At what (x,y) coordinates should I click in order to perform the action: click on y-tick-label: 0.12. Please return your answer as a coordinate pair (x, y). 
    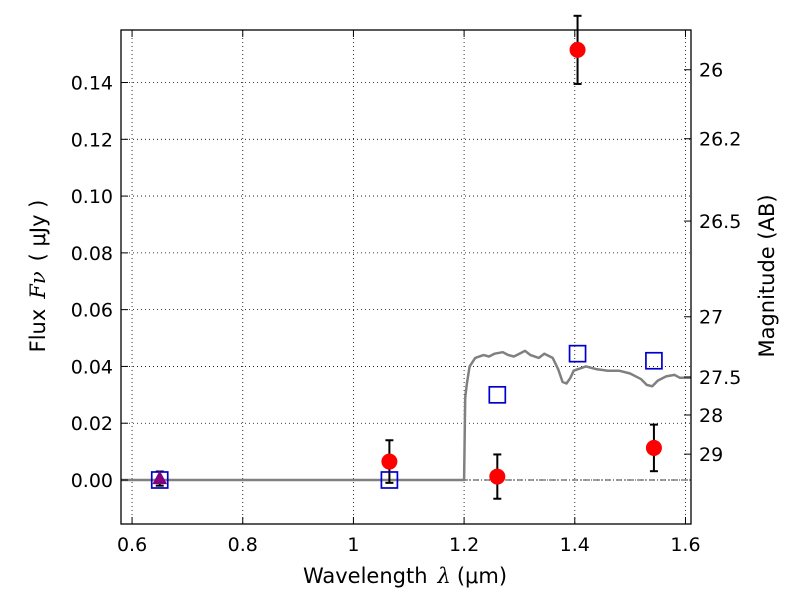
    Looking at the image, I should click on (92, 140).